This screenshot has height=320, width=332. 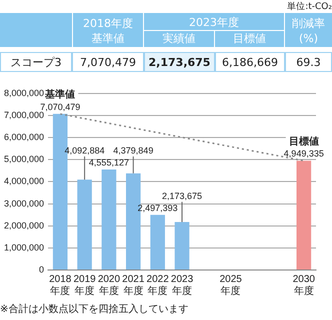 What do you see at coordinates (24, 115) in the screenshot?
I see `y-tick-label: 7,000,000` at bounding box center [24, 115].